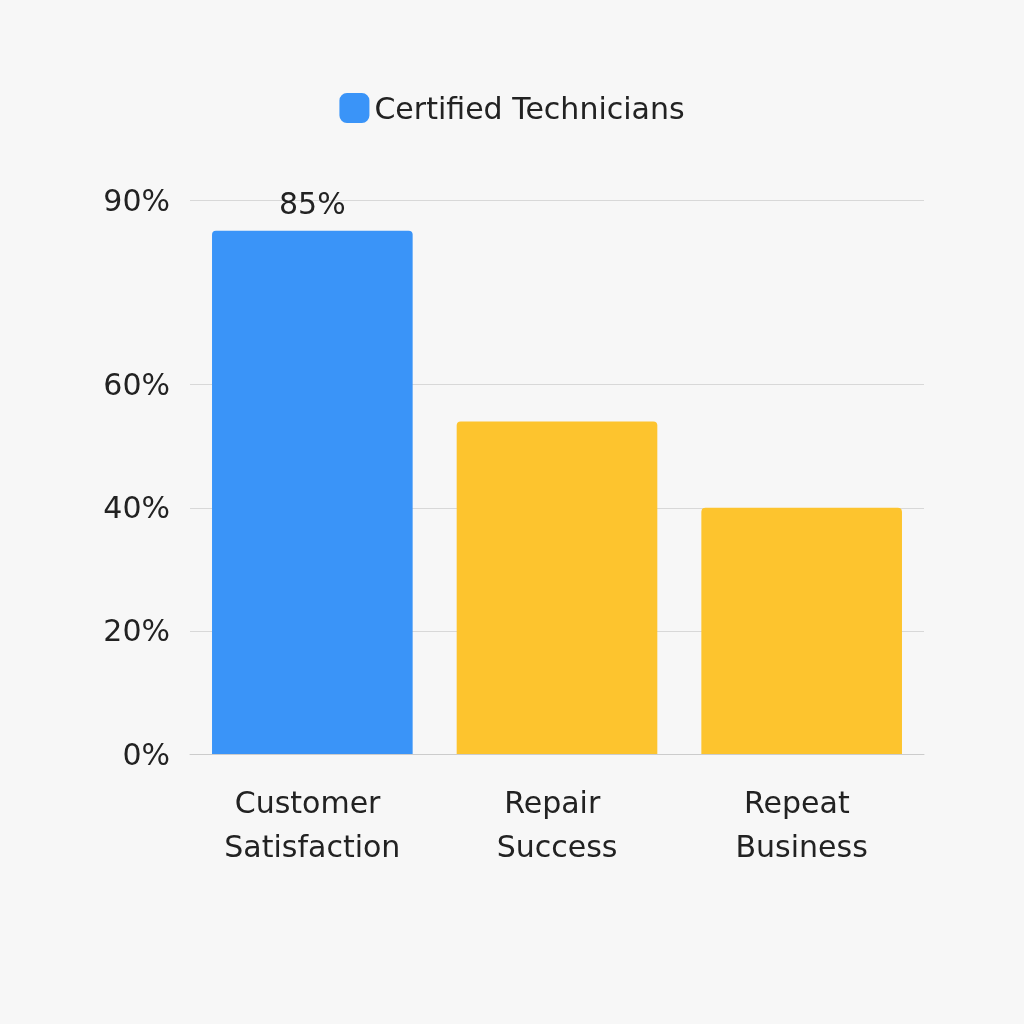 This screenshot has width=1024, height=1024. I want to click on x-tick-label: Repeat Business, so click(801, 824).